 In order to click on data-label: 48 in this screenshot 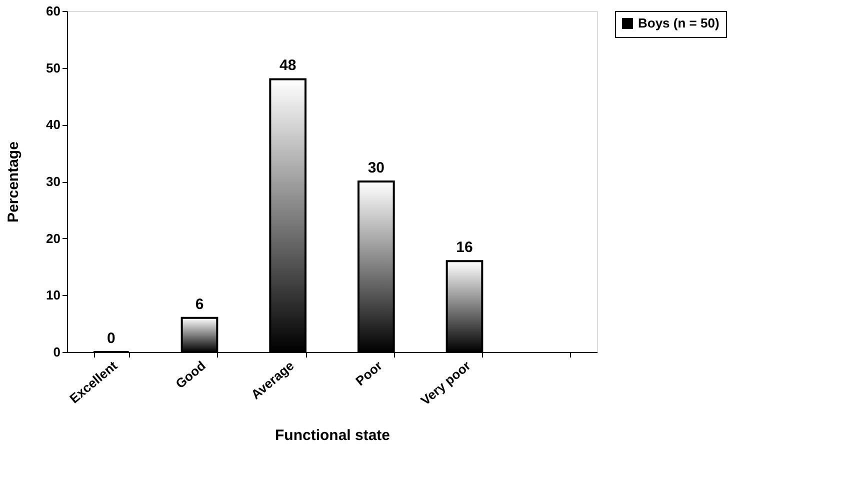, I will do `click(287, 65)`.